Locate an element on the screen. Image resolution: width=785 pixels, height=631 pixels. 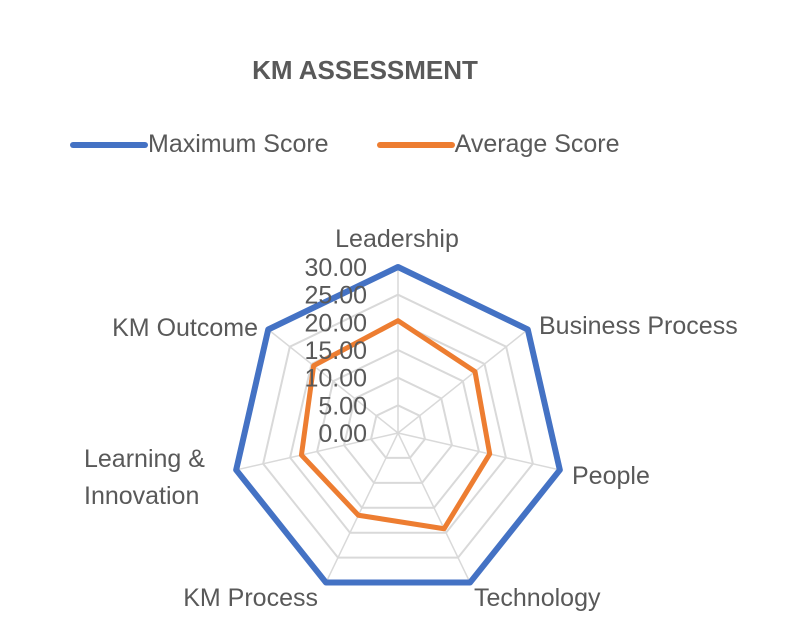
legend-swatch-maximum is located at coordinates (109, 144).